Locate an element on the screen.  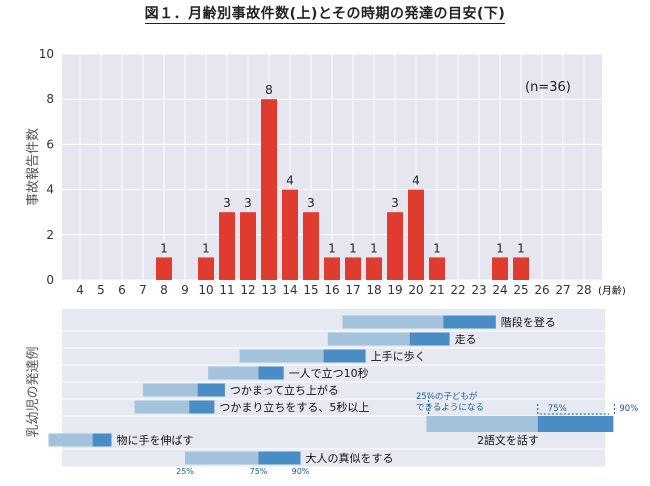
milestone-label: 走る is located at coordinates (466, 339).